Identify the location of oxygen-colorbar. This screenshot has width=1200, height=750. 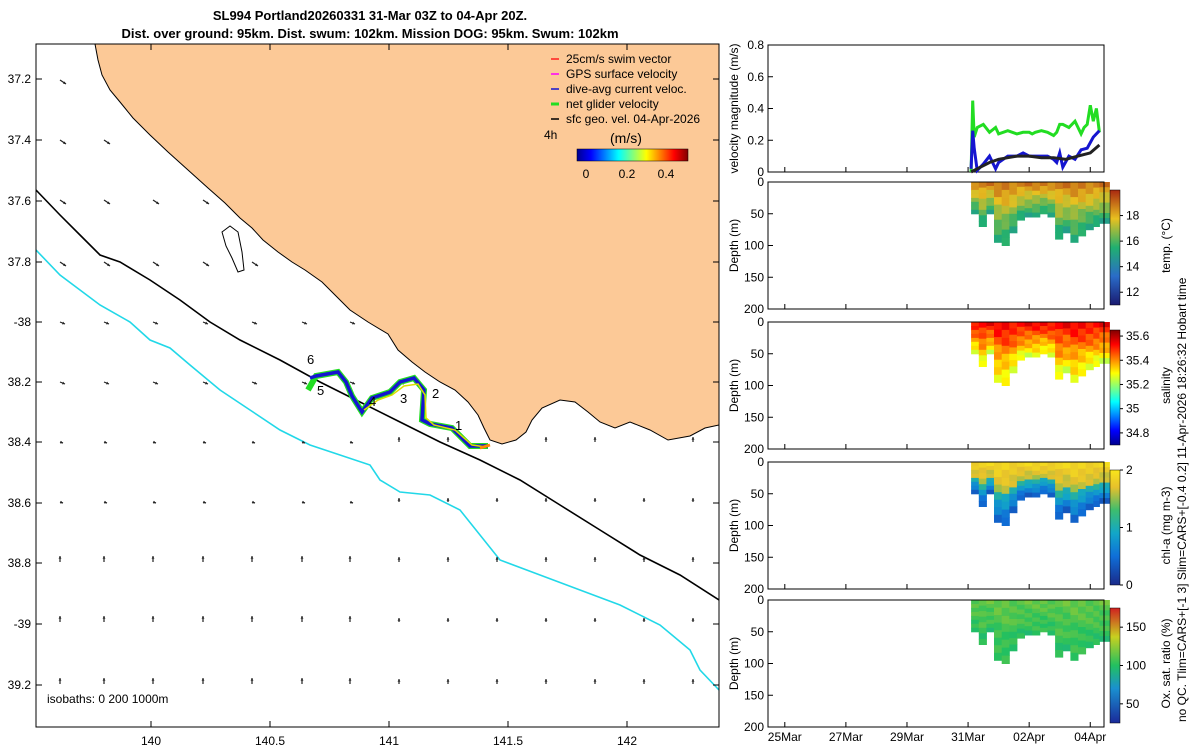
(1115, 665).